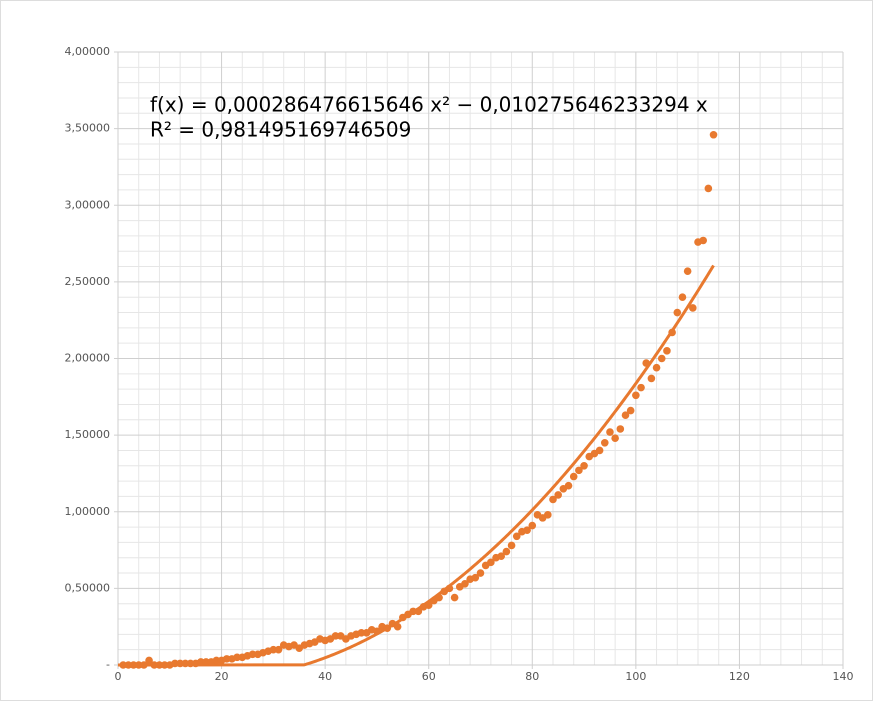 Image resolution: width=873 pixels, height=701 pixels. What do you see at coordinates (88, 204) in the screenshot?
I see `y-tick-label: 3,00000` at bounding box center [88, 204].